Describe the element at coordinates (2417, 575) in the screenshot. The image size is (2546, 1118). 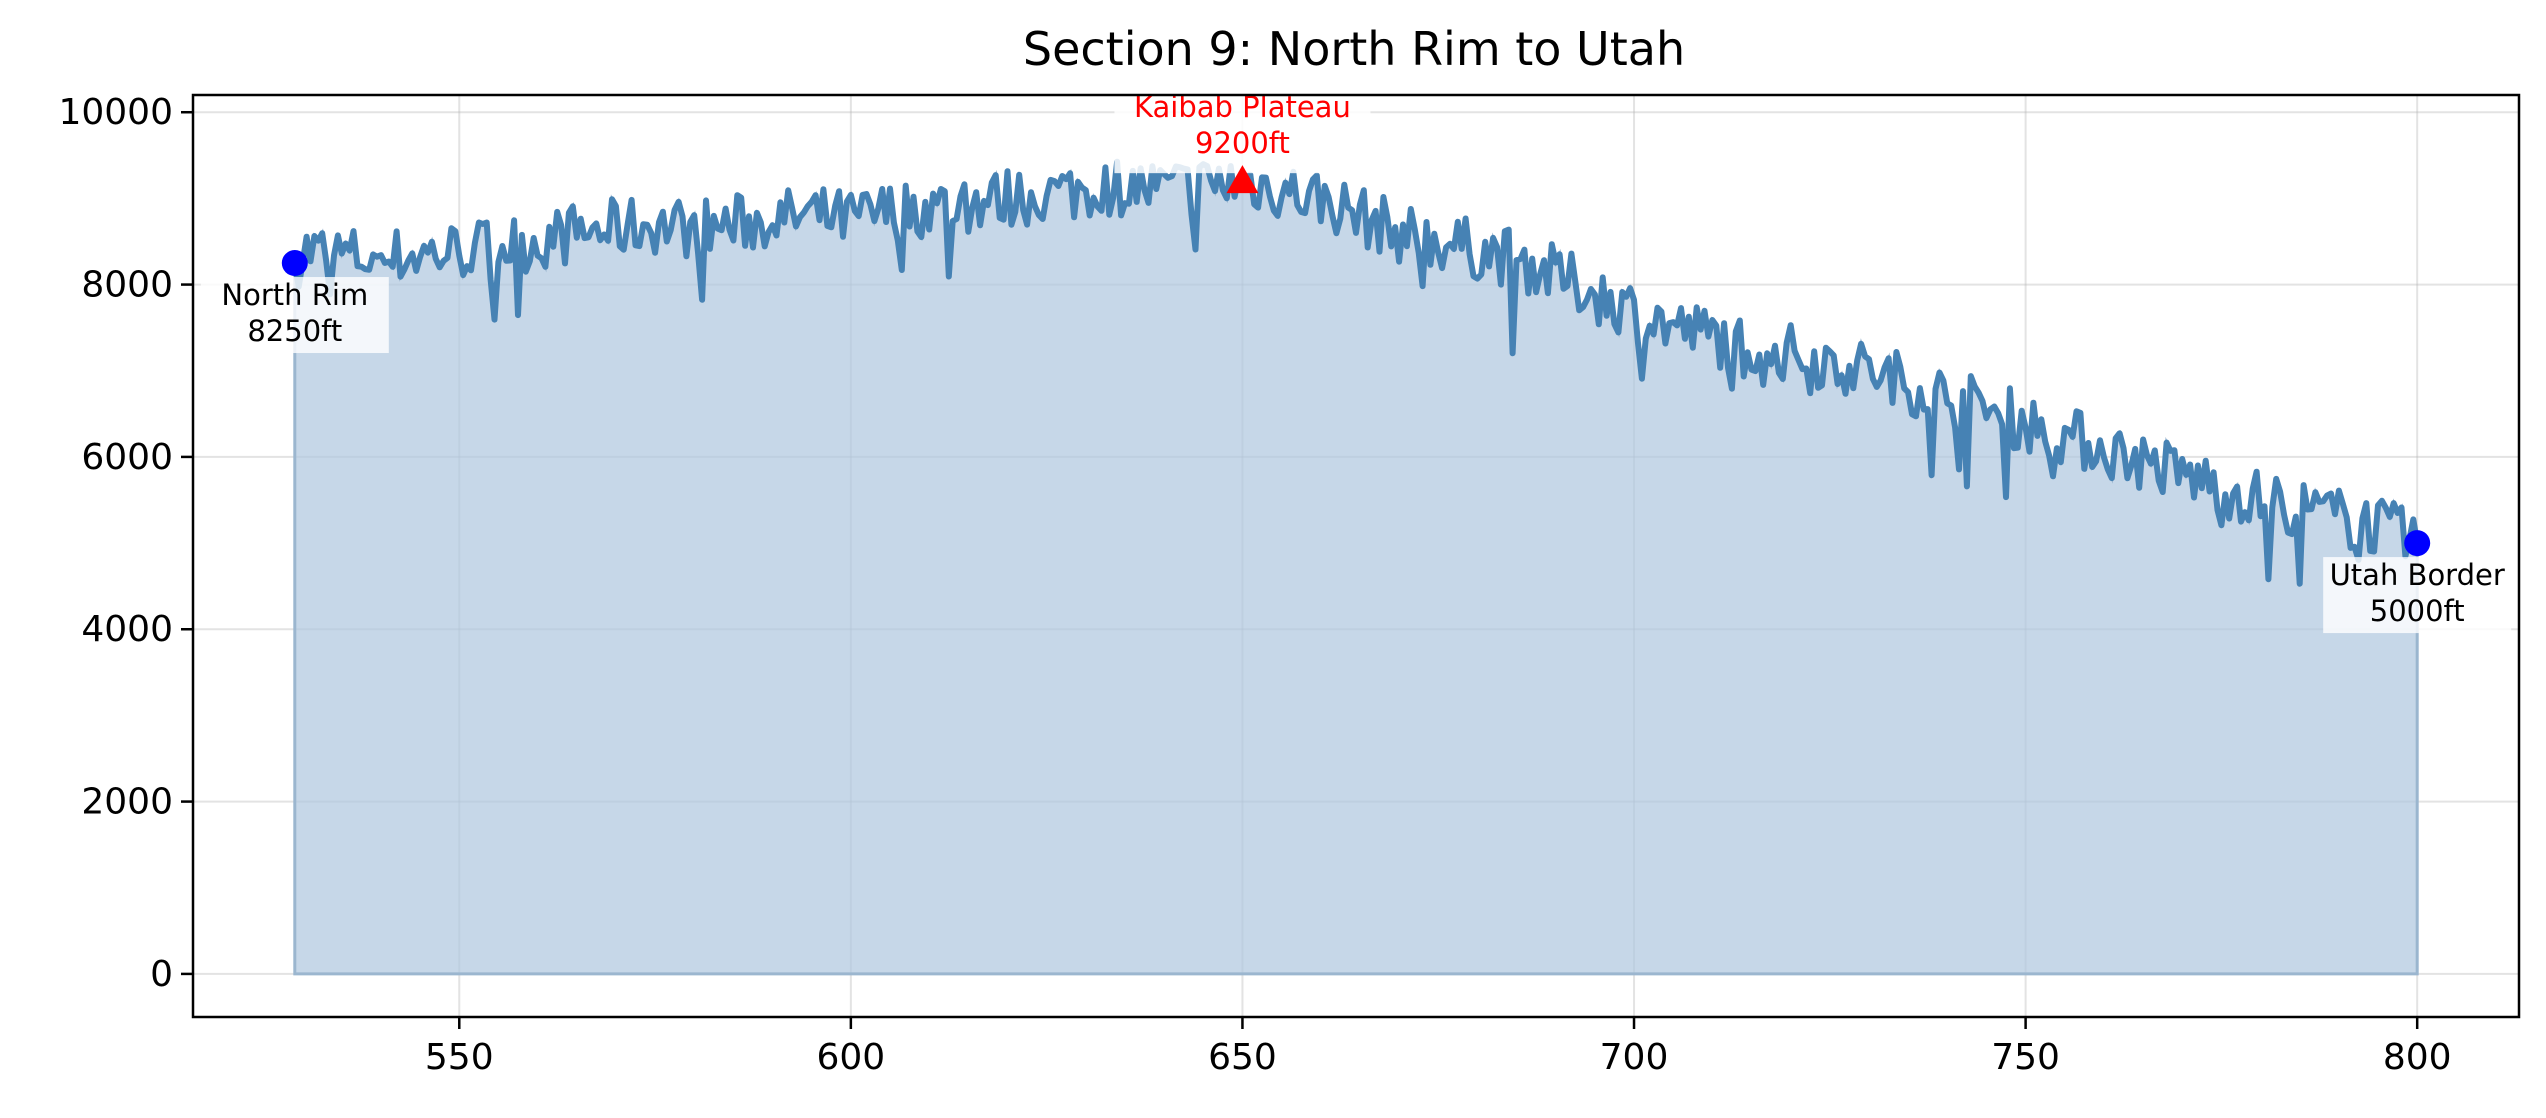
I see `point-label-name: Utah Border` at that location.